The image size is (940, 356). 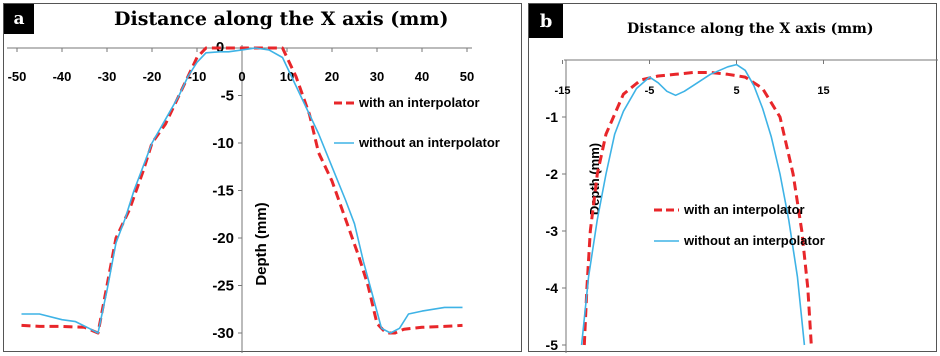 I want to click on y-tick-label: -30, so click(x=223, y=333).